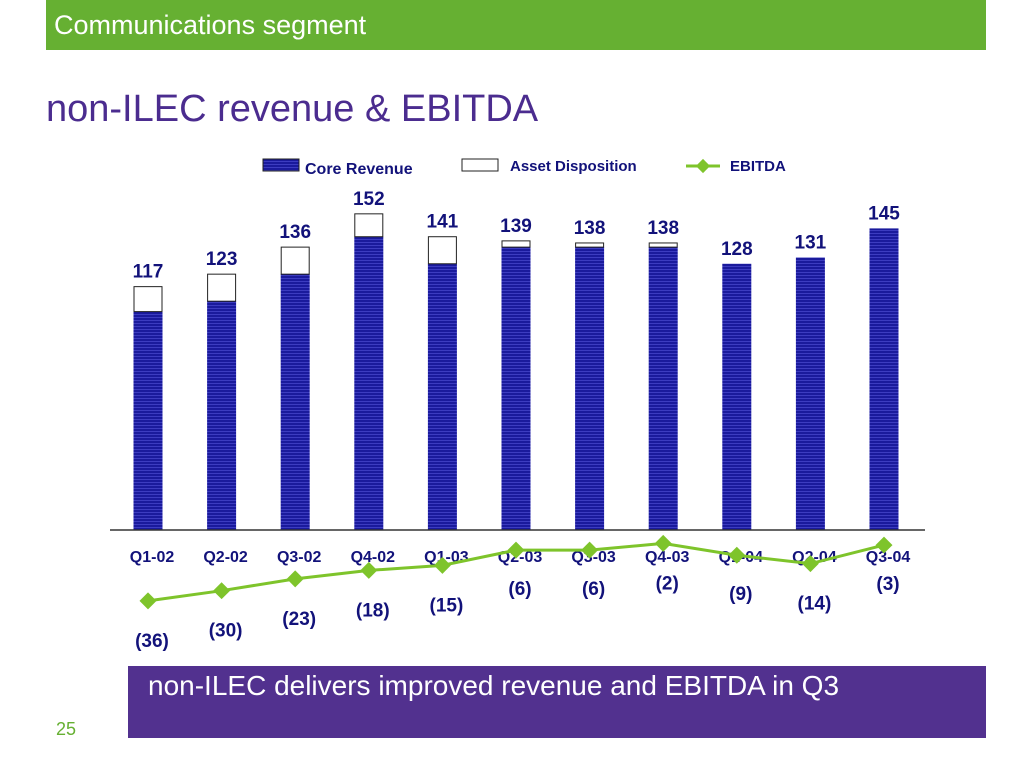  What do you see at coordinates (516, 226) in the screenshot?
I see `bar-total-label: 139` at bounding box center [516, 226].